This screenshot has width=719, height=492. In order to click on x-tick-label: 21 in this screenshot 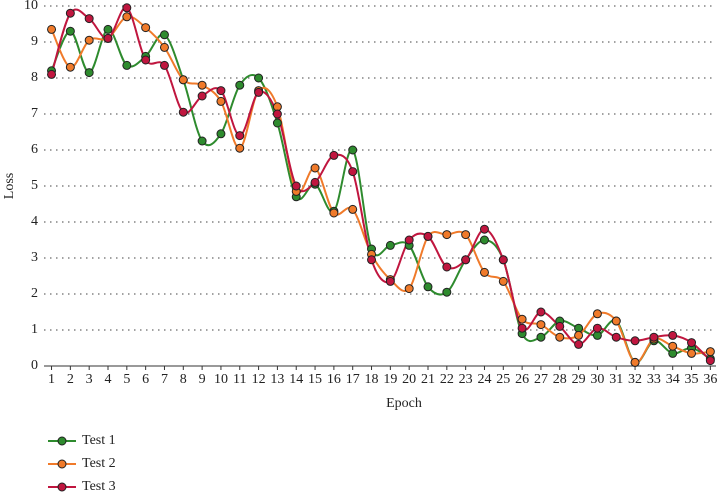, I will do `click(428, 379)`.